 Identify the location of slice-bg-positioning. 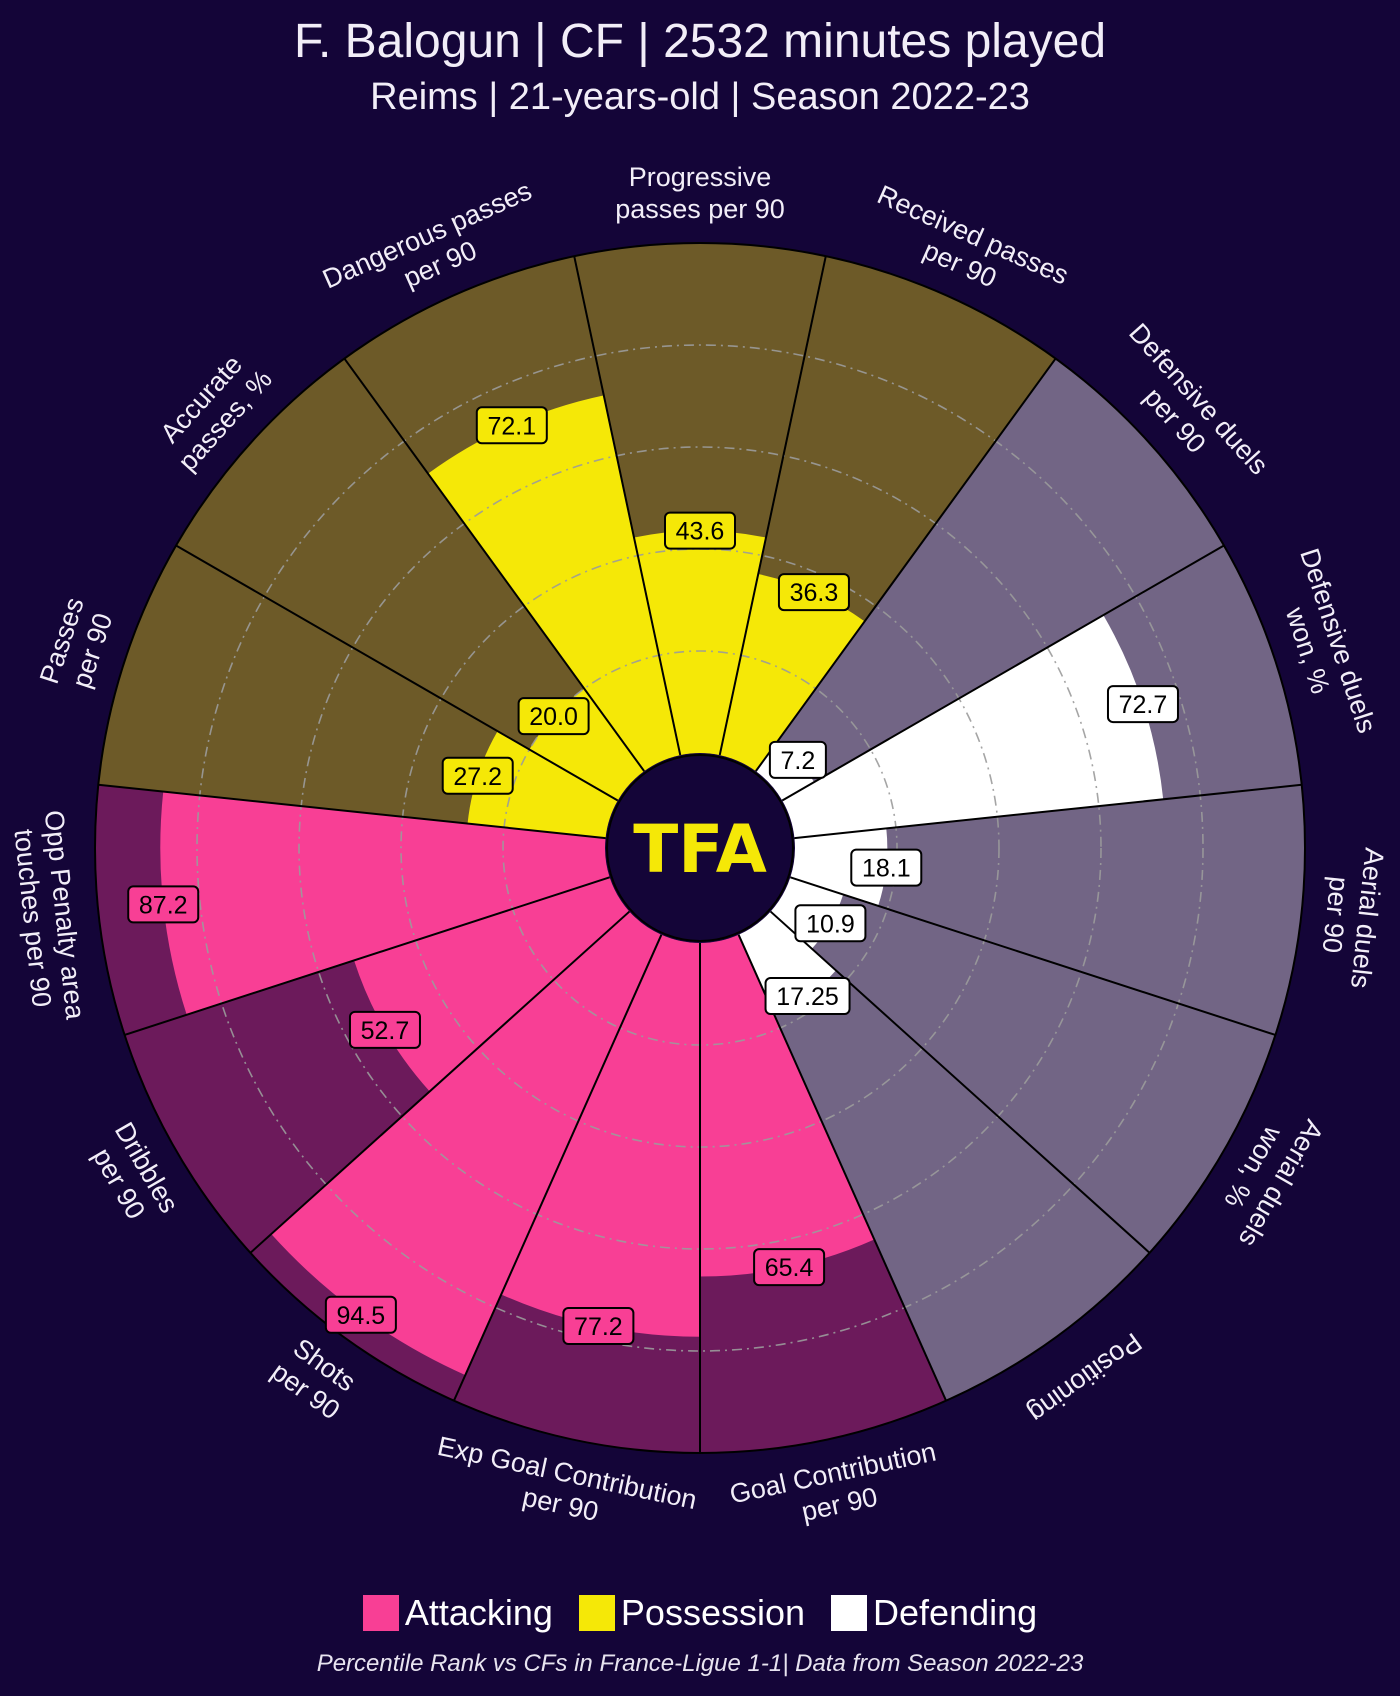
(944, 1156).